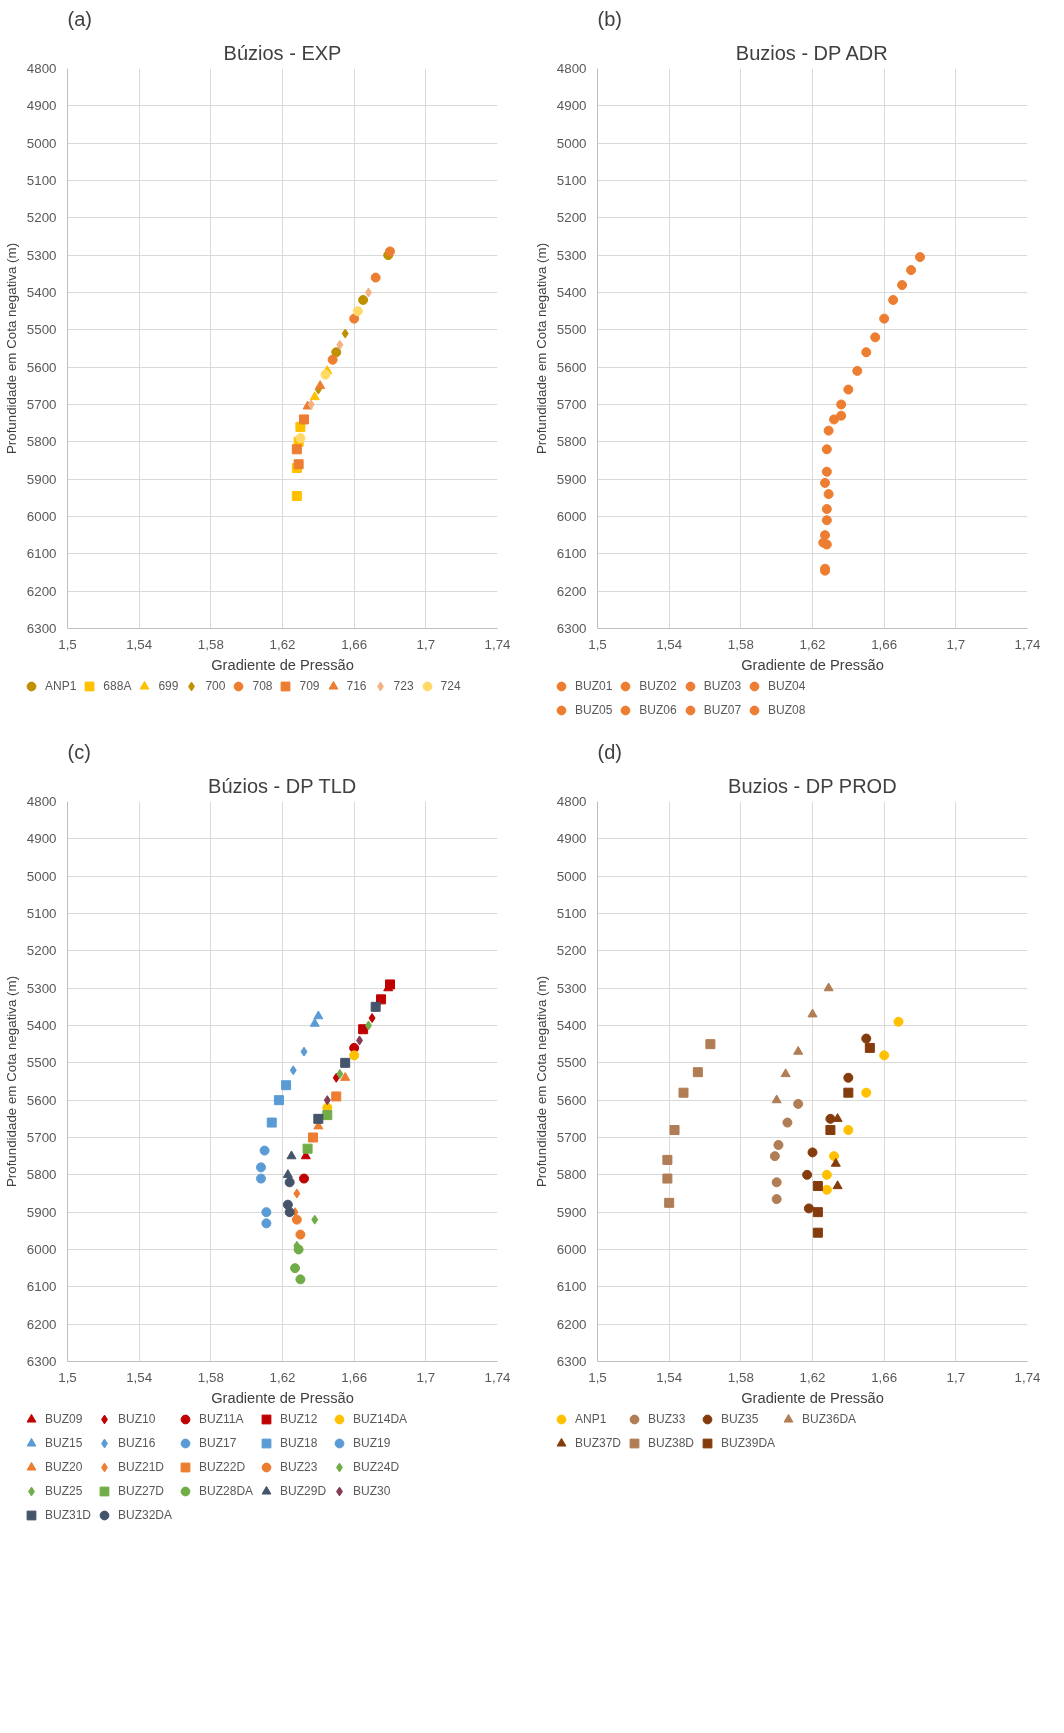 Image resolution: width=1064 pixels, height=1733 pixels. I want to click on legend-label: BUZ24D, so click(376, 1467).